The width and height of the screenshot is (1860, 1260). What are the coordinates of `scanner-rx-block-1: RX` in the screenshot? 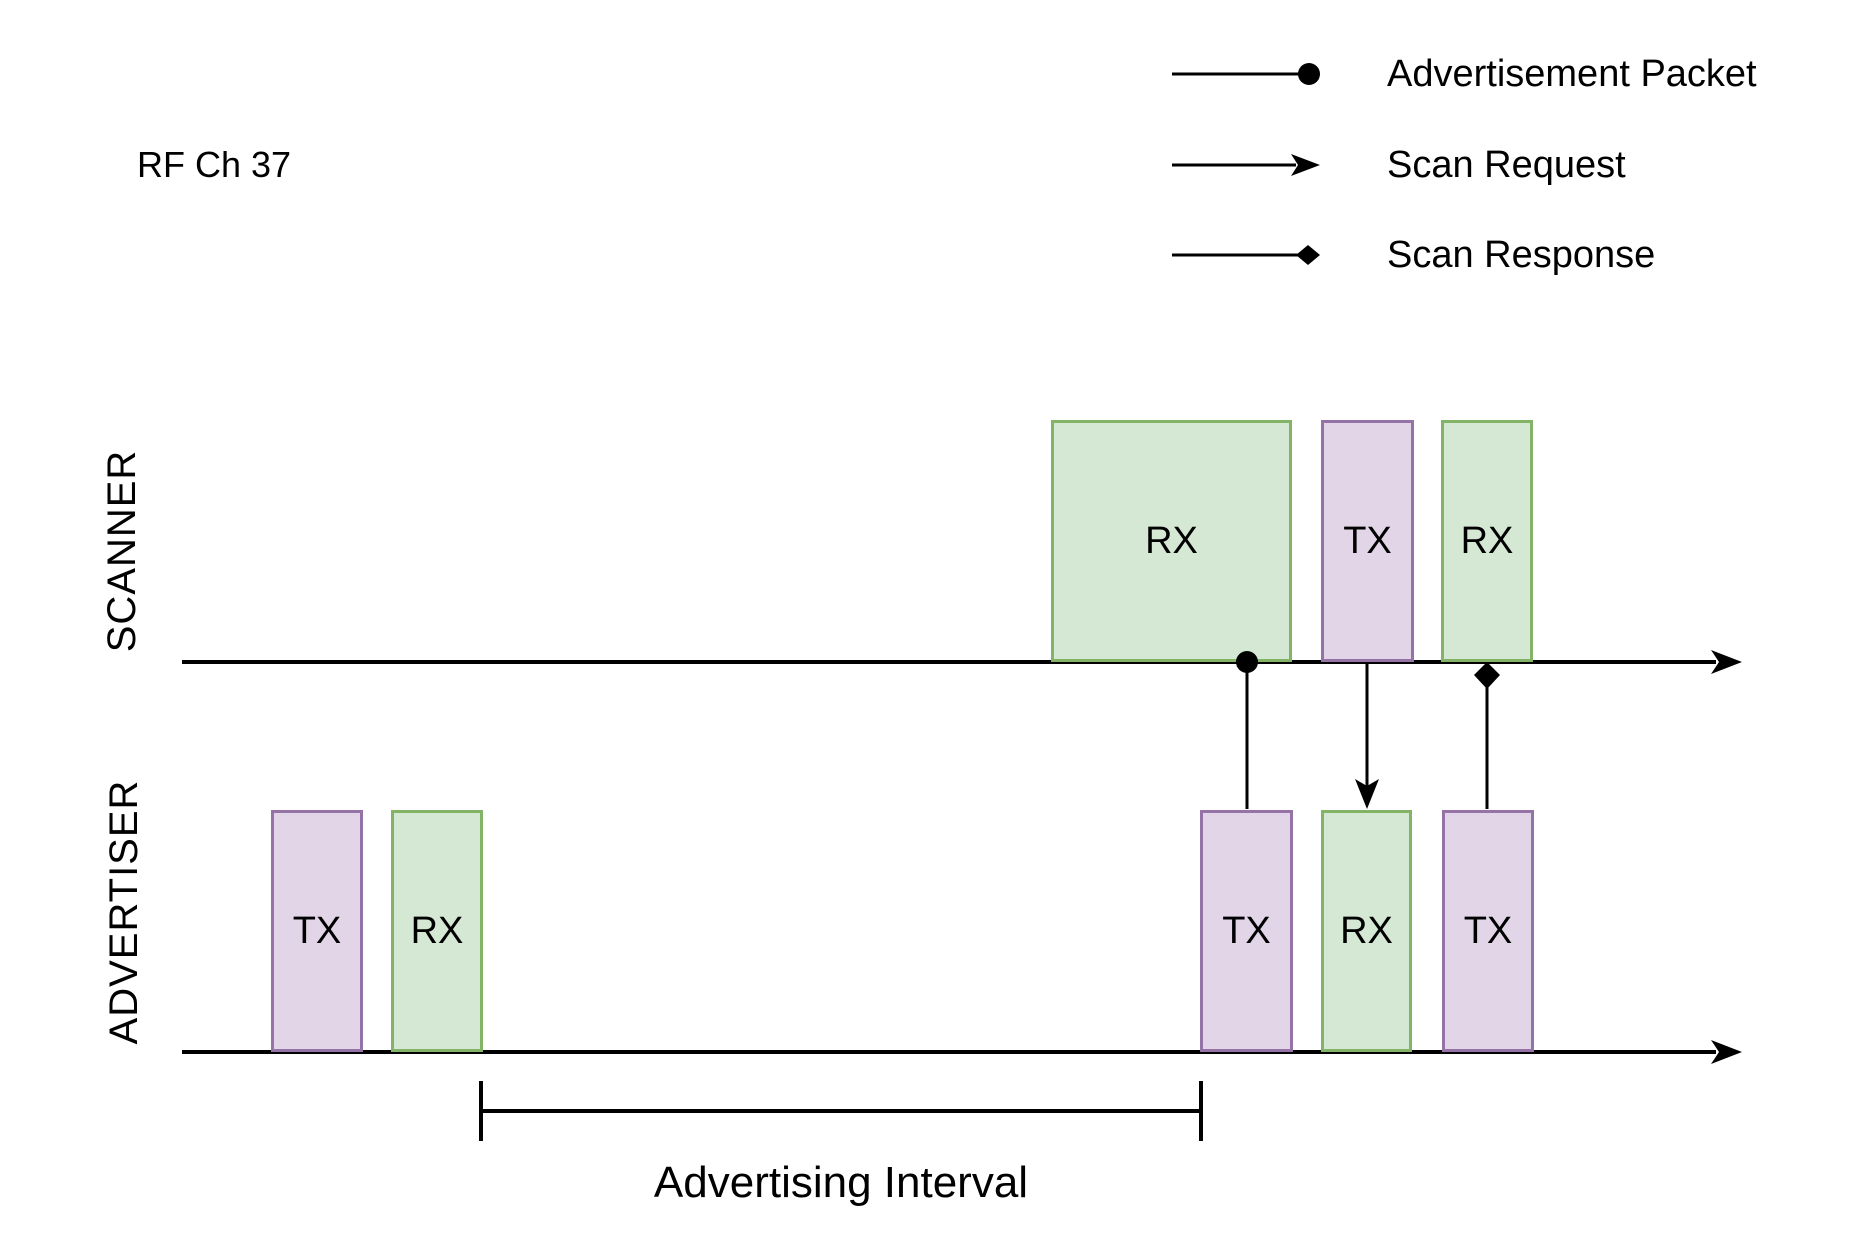 It's located at (1171, 541).